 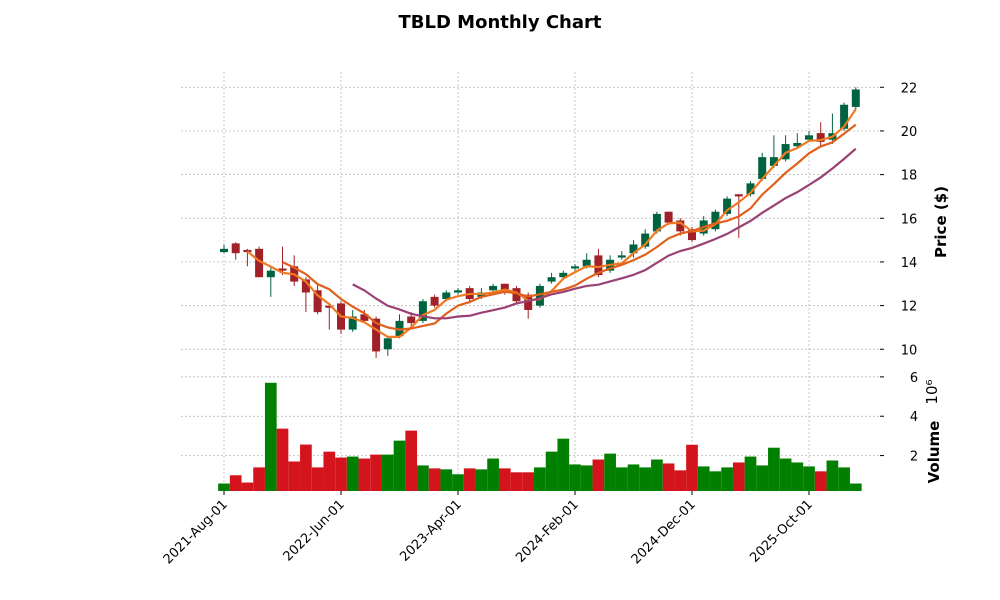 I want to click on y-tick-label: 4, so click(x=914, y=417).